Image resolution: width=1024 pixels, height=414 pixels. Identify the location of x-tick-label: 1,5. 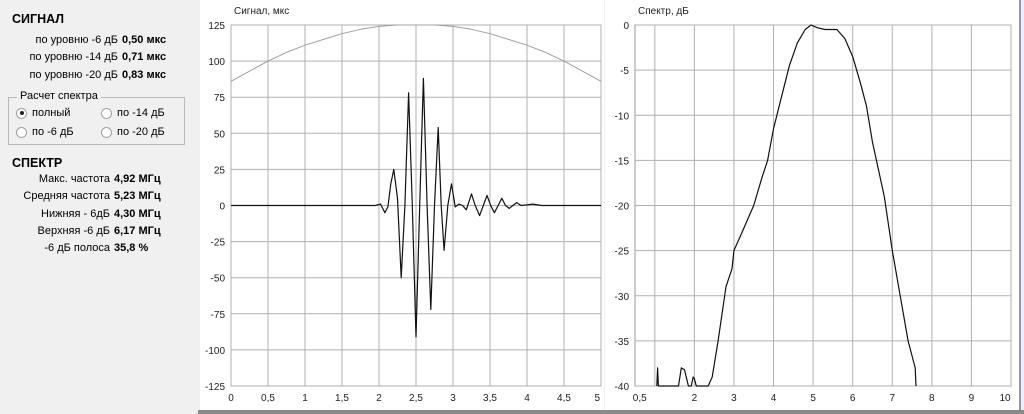
(342, 398).